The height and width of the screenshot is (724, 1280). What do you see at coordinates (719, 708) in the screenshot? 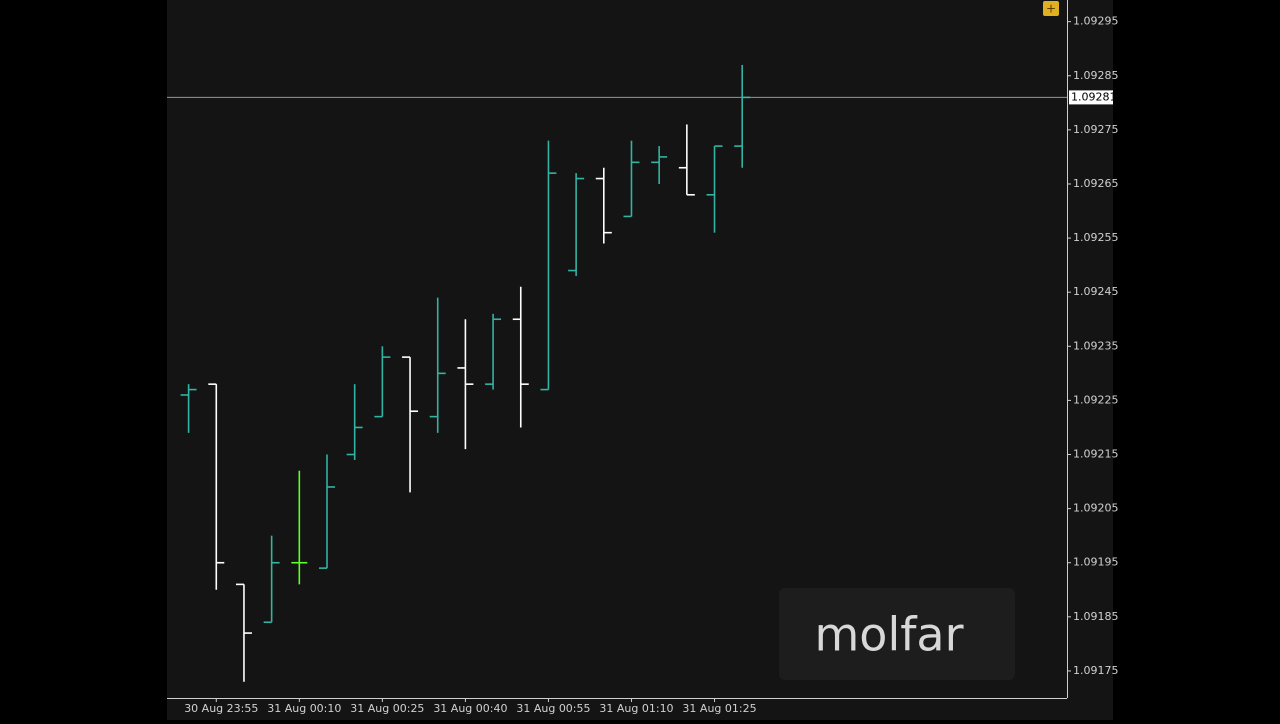
I see `x-tick-label: 31 Aug 01:25` at bounding box center [719, 708].